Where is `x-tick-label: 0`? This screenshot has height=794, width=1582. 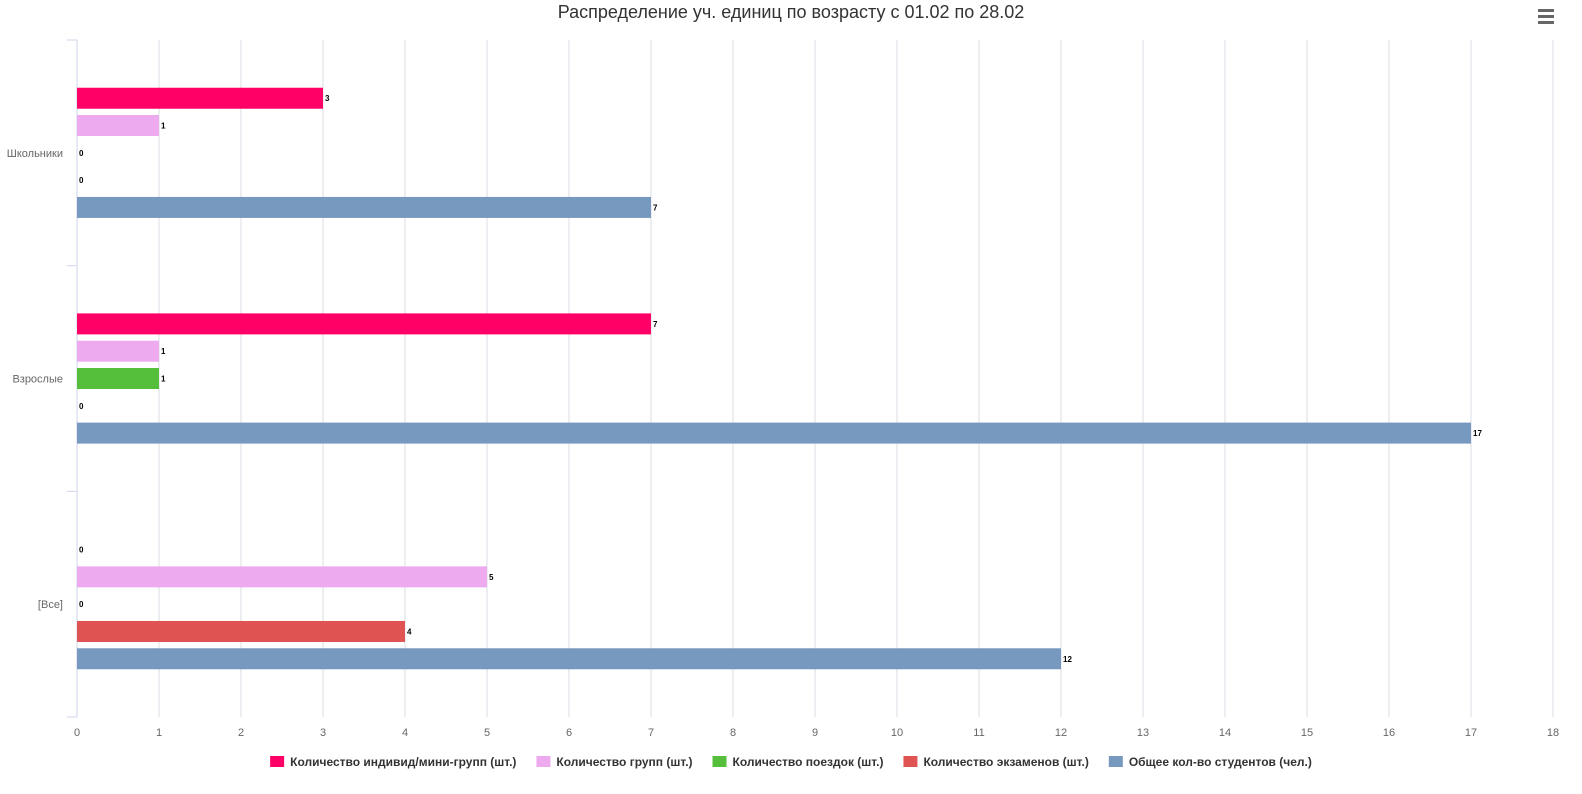
x-tick-label: 0 is located at coordinates (77, 733).